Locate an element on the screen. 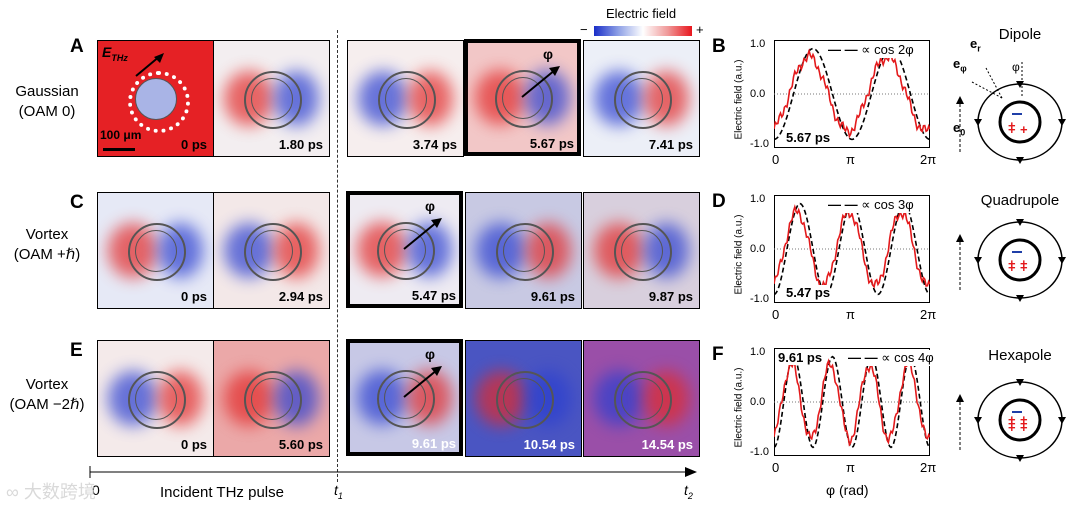 This screenshot has width=1080, height=509. incident-pulse-label: Incident THz pulse is located at coordinates (222, 492).